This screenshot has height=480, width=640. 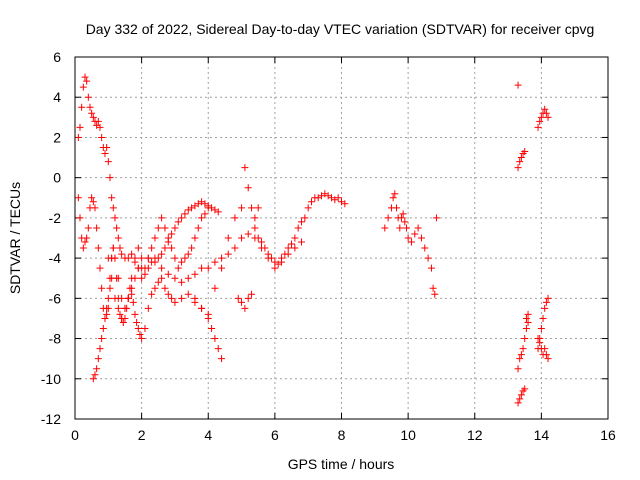 I want to click on y-axis-title: SDTVAR / TECUs, so click(x=15, y=238).